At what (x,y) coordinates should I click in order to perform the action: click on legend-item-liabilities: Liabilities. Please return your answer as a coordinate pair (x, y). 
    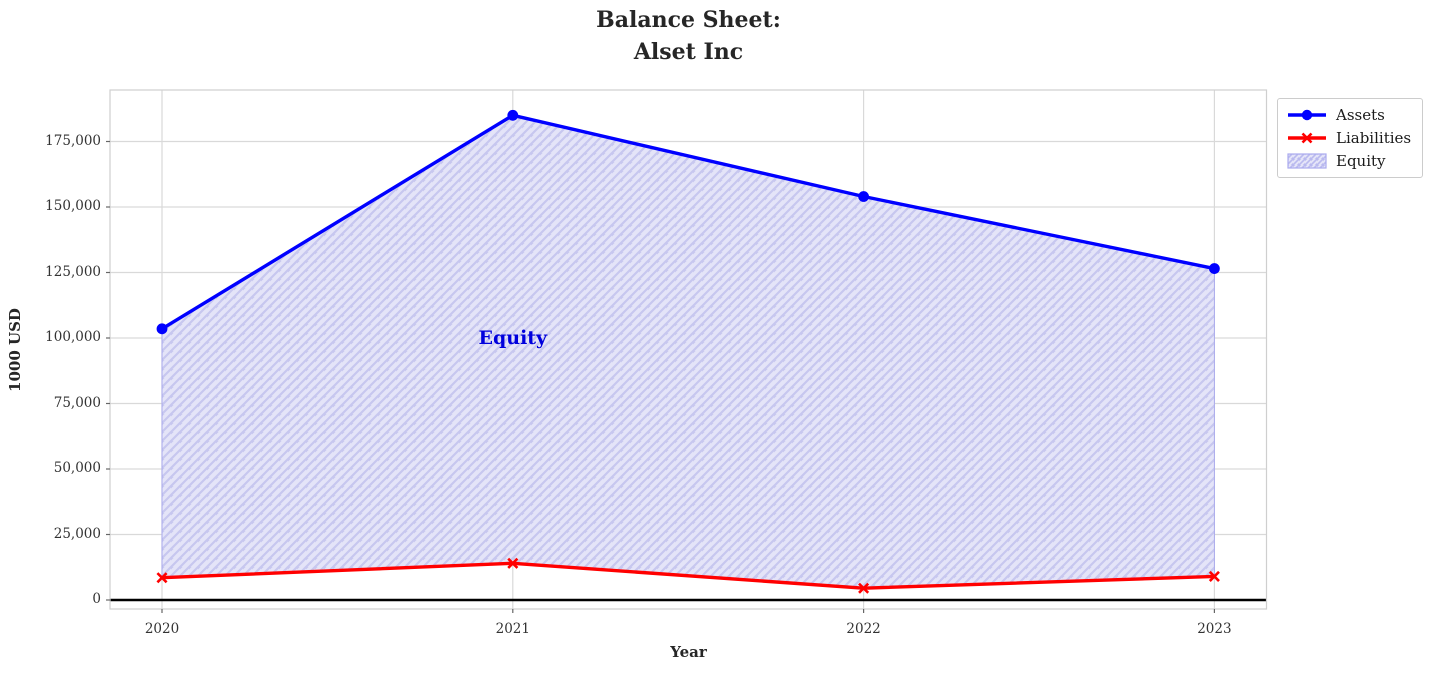
    Looking at the image, I should click on (1349, 138).